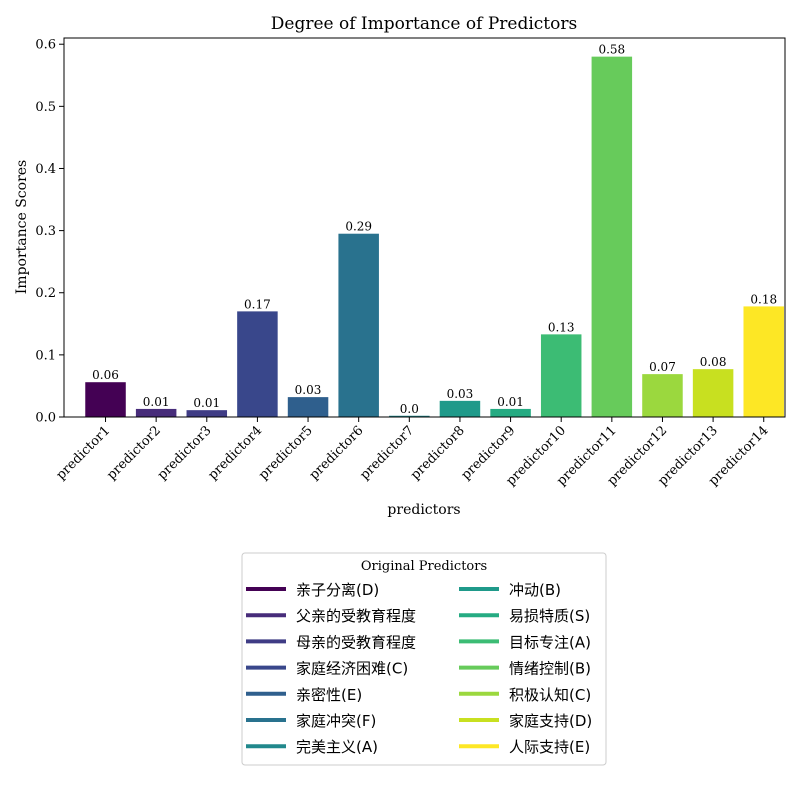 Image resolution: width=800 pixels, height=805 pixels. Describe the element at coordinates (156, 402) in the screenshot. I see `data-label-predictor2: 0.01` at that location.